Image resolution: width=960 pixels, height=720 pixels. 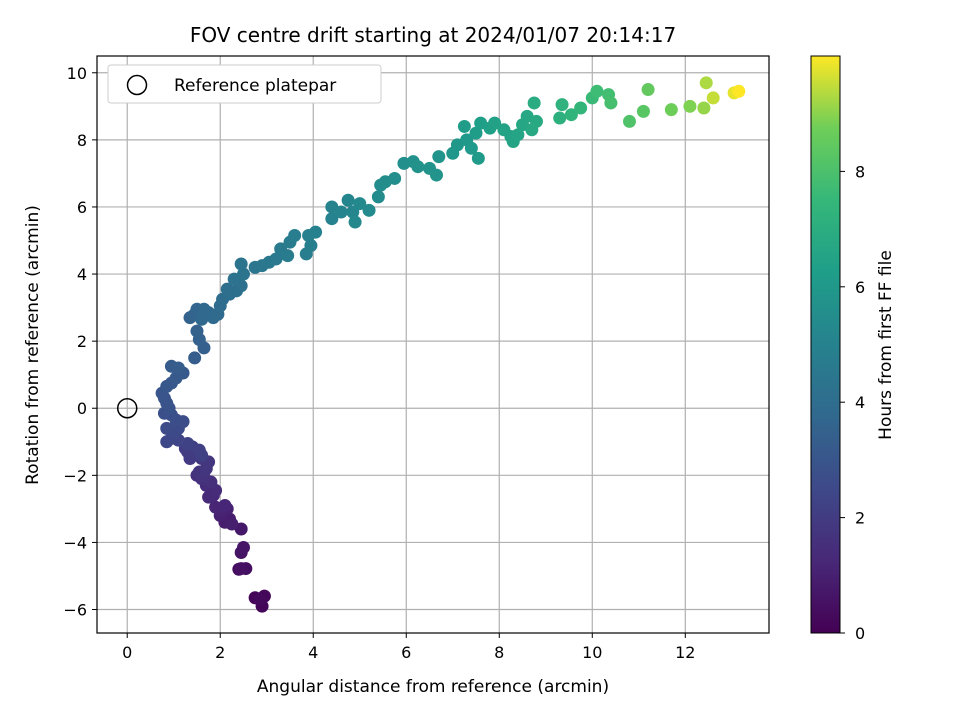 What do you see at coordinates (127, 652) in the screenshot?
I see `x-tick-label: 0` at bounding box center [127, 652].